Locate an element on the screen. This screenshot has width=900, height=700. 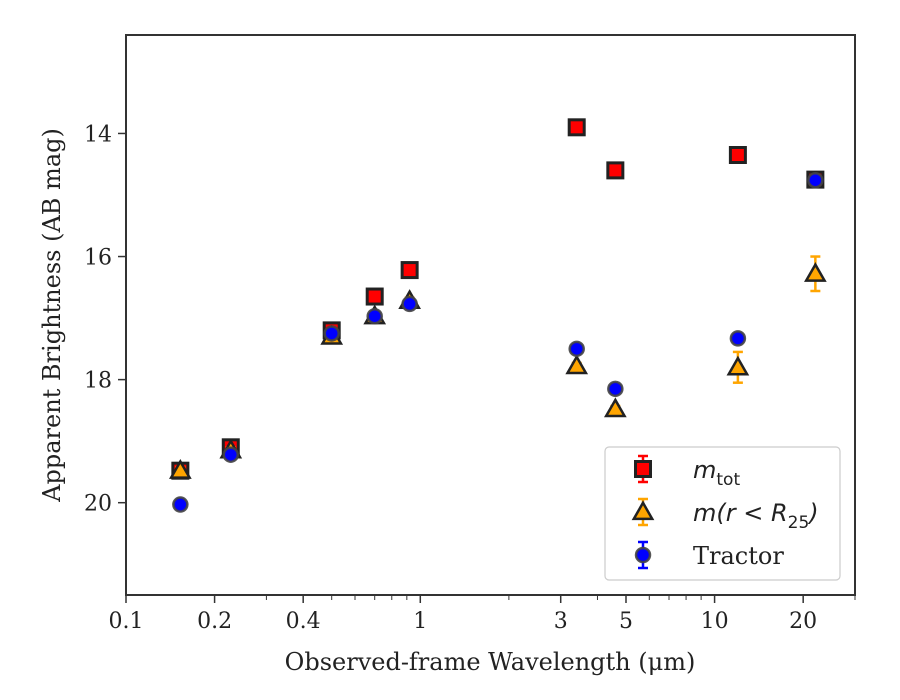
x-tick-label: 0.4 is located at coordinates (303, 621).